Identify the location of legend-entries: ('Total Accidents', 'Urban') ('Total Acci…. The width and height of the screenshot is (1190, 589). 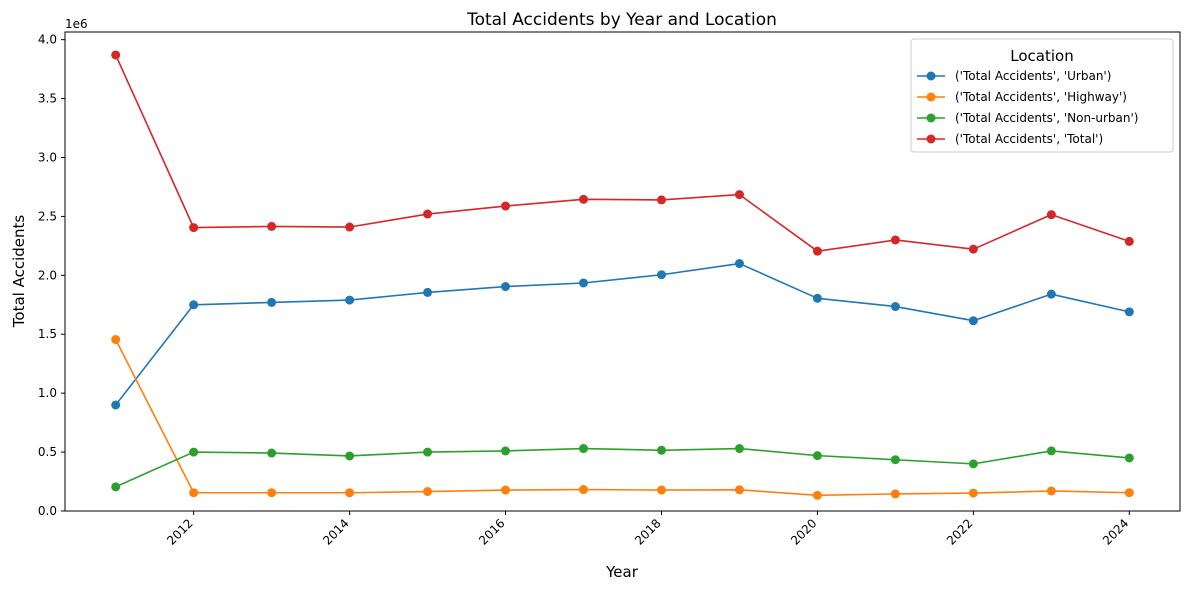
(1028, 107).